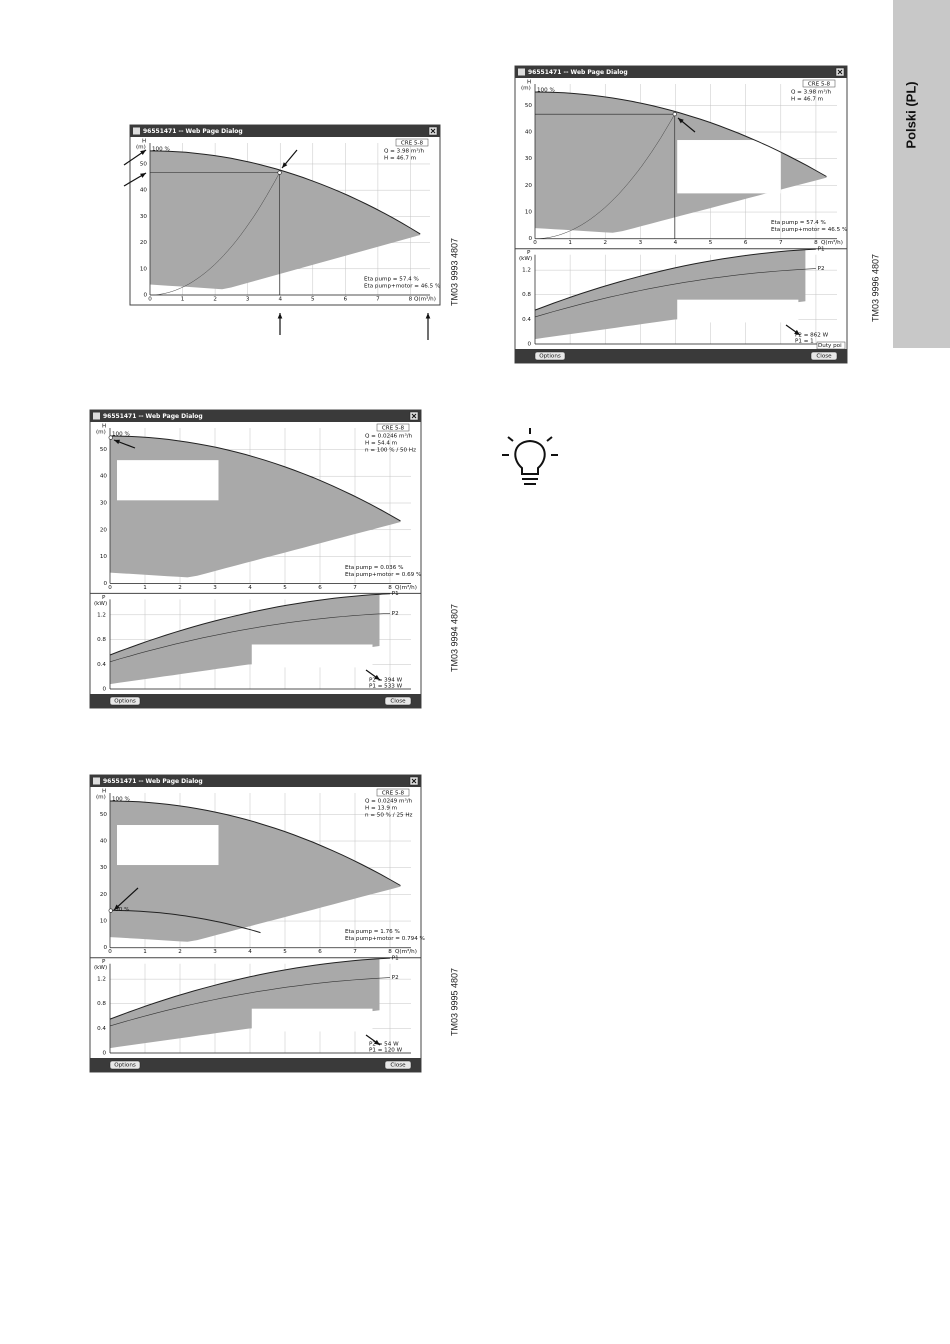  What do you see at coordinates (386, 1051) in the screenshot?
I see `power-line: P1 = 120 W` at bounding box center [386, 1051].